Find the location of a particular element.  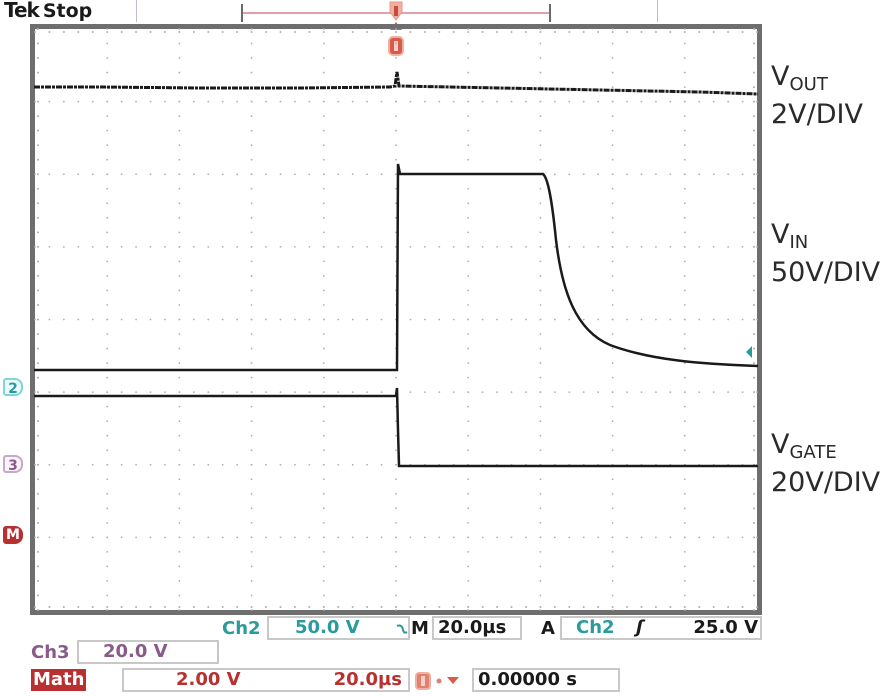

ch3-scale-readout: 20.0 V is located at coordinates (148, 652).